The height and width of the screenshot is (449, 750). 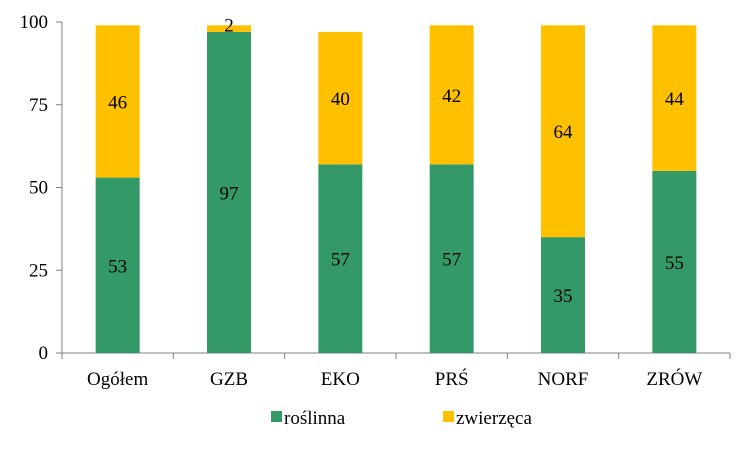 What do you see at coordinates (38, 188) in the screenshot?
I see `y-tick-label: 50` at bounding box center [38, 188].